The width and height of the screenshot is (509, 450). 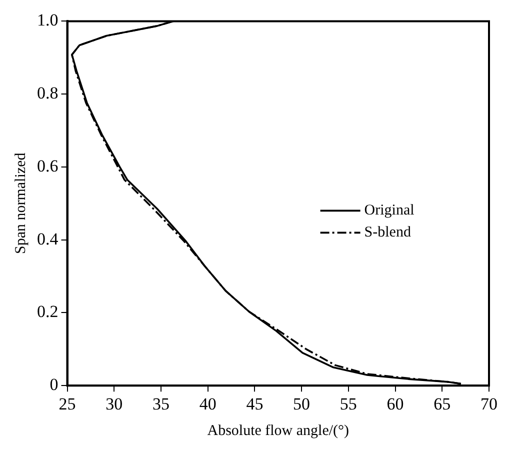 I want to click on x-tick-label: 45, so click(x=255, y=404).